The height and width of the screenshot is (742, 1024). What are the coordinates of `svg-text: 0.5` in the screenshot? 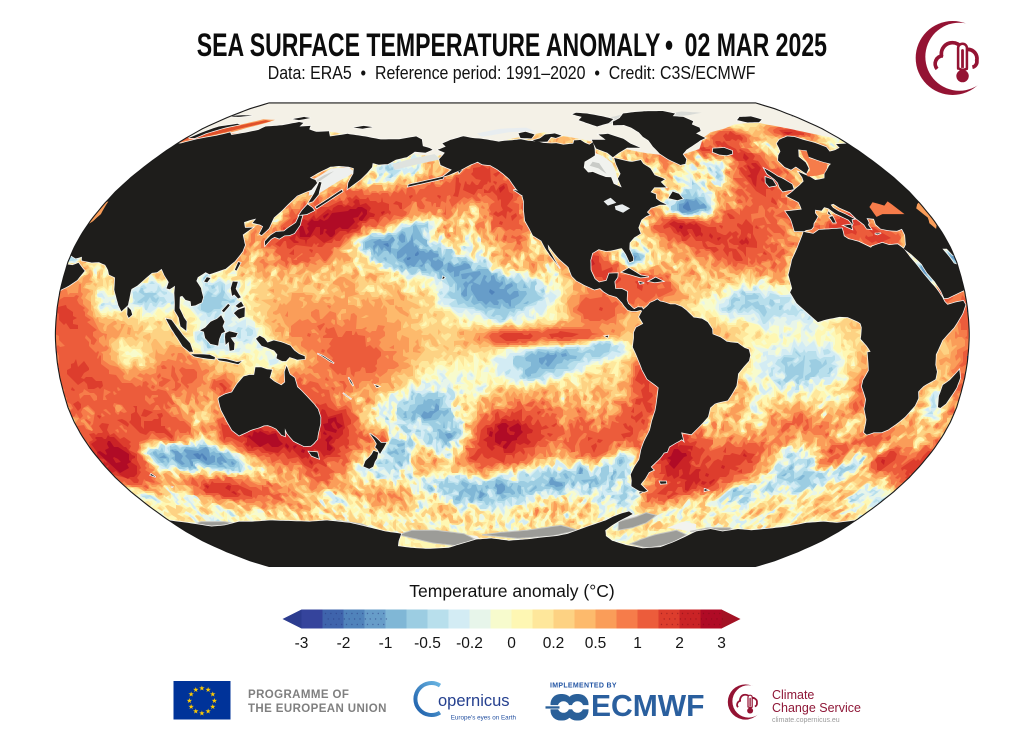 It's located at (596, 643).